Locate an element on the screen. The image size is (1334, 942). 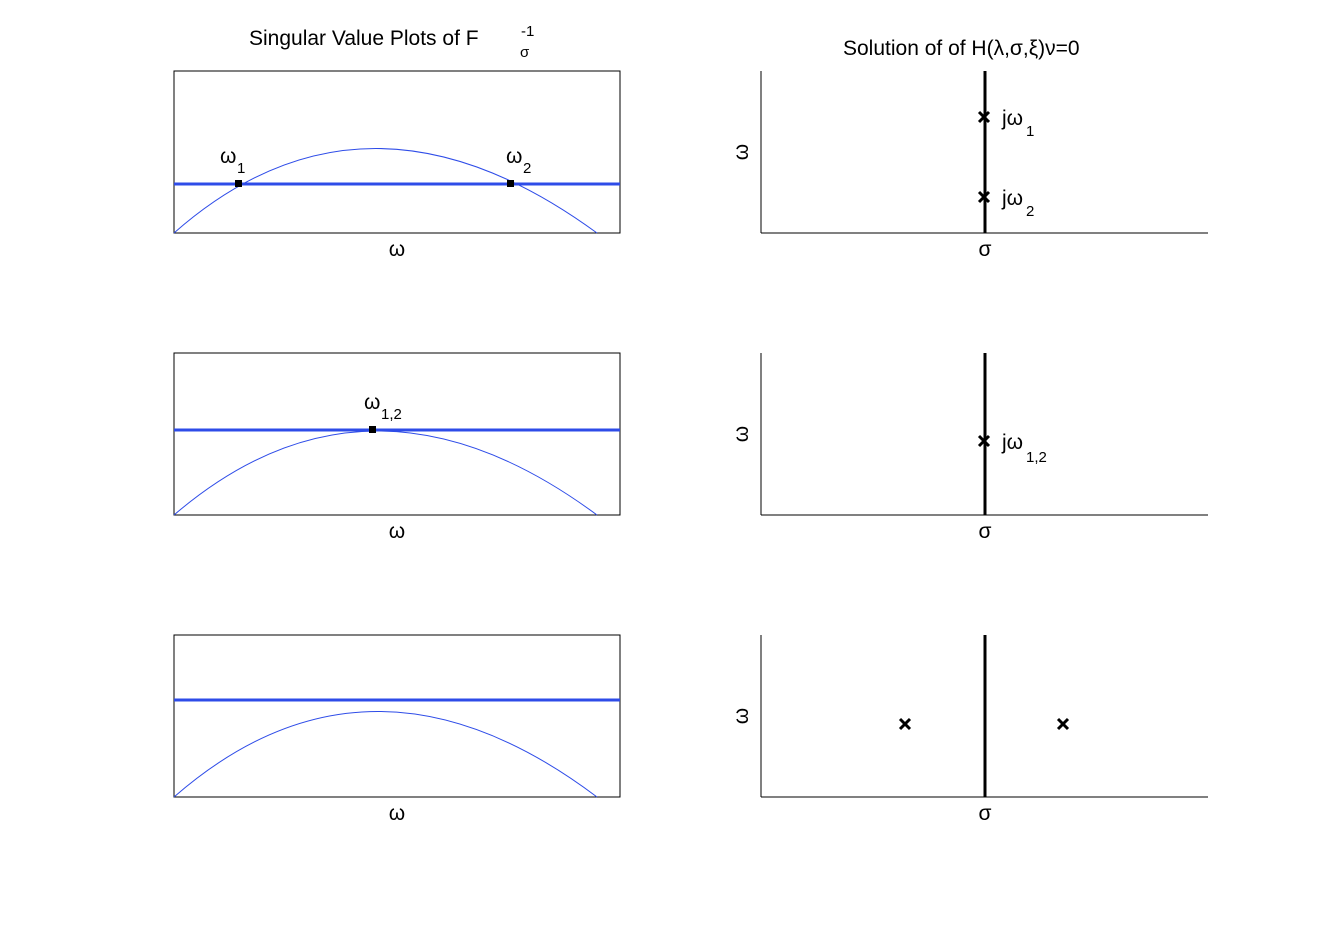
omega-1-subscript: 1 is located at coordinates (241, 168).